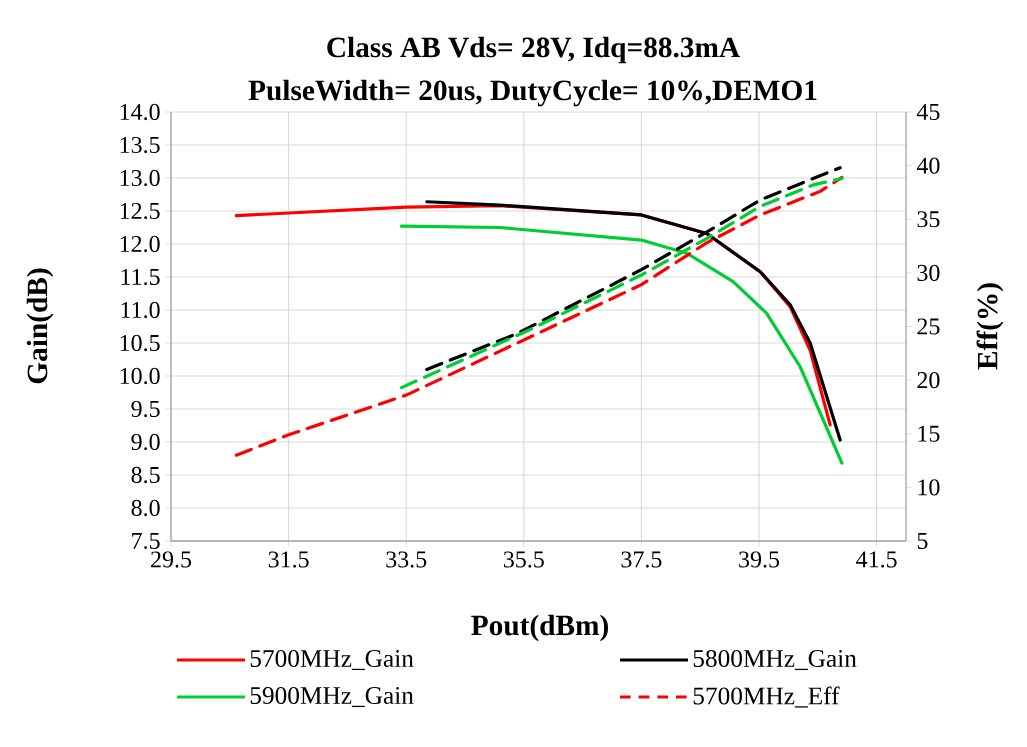 The image size is (1027, 747). What do you see at coordinates (928, 165) in the screenshot?
I see `y2-tick-label: 40` at bounding box center [928, 165].